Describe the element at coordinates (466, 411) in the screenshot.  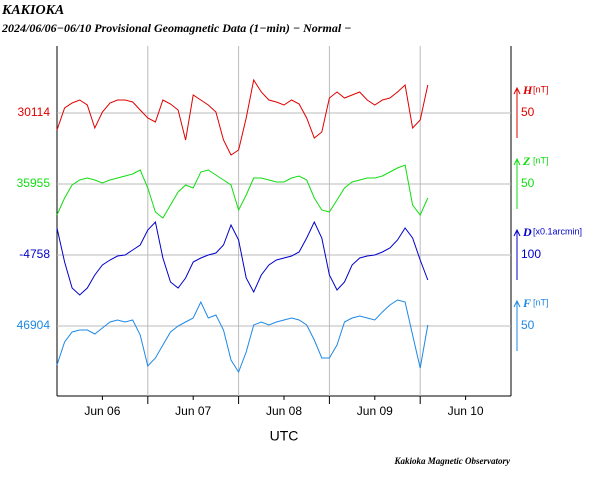
I see `x-tick-label: Jun 10` at that location.